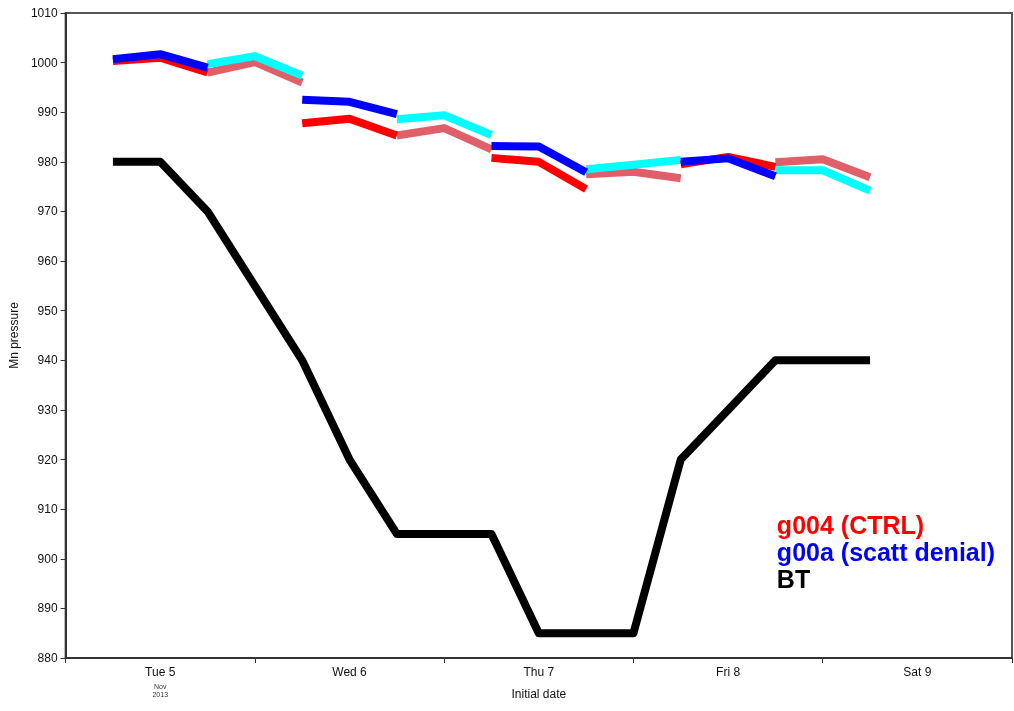 This screenshot has width=1014, height=711. Describe the element at coordinates (539, 694) in the screenshot. I see `x-axis-title: Initial date` at that location.